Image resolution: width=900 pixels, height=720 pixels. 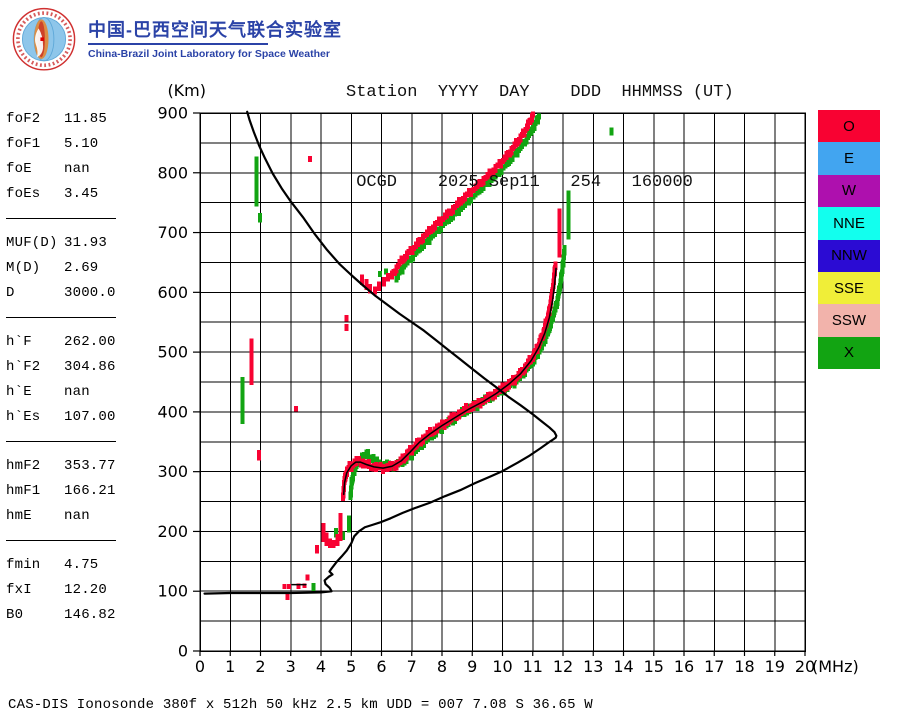 What do you see at coordinates (23, 118) in the screenshot?
I see `param-label: foF2` at bounding box center [23, 118].